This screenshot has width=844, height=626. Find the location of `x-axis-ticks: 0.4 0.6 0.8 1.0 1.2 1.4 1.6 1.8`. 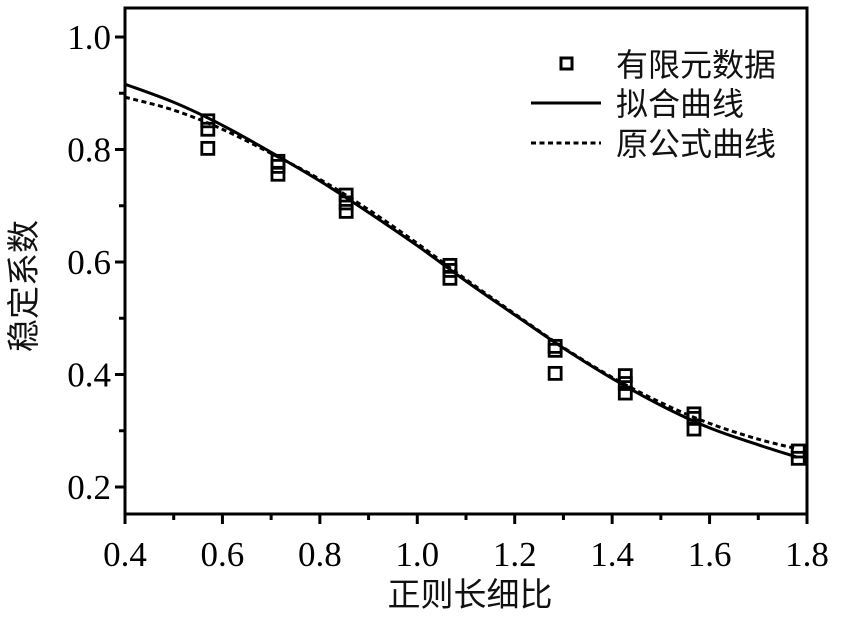

x-axis-ticks: 0.4 0.6 0.8 1.0 1.2 1.4 1.6 1.8 is located at coordinates (466, 544).